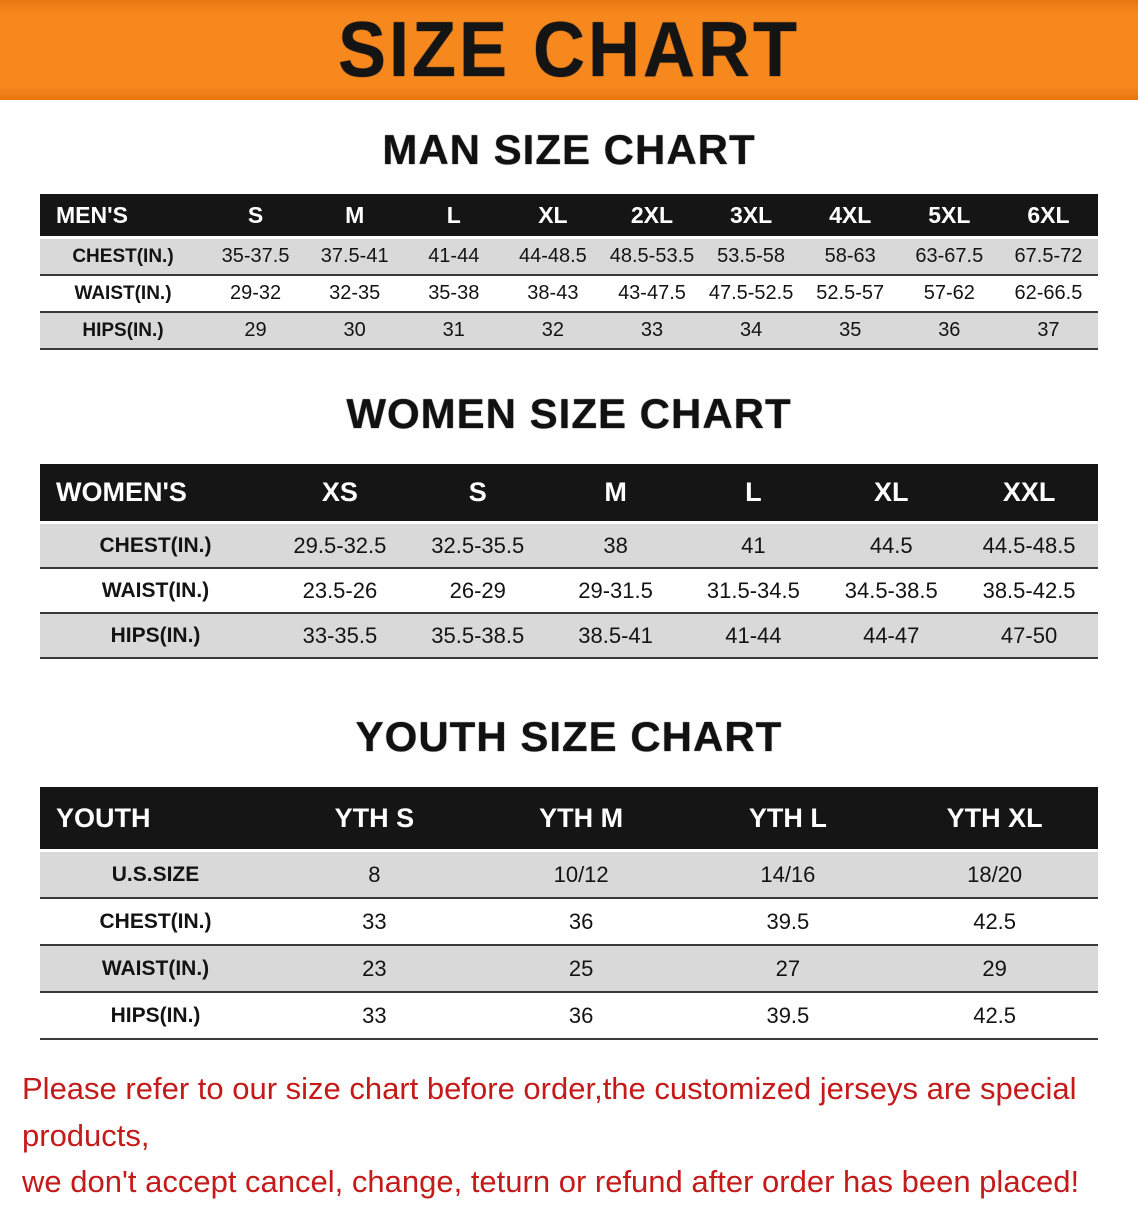  What do you see at coordinates (454, 293) in the screenshot?
I see `table-cell: 35-38` at bounding box center [454, 293].